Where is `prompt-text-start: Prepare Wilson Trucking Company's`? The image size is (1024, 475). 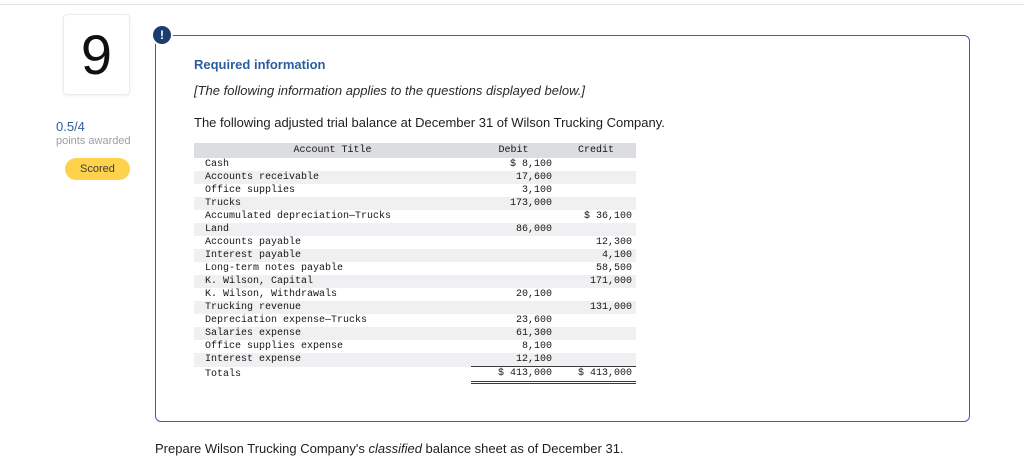
prompt-text-start: Prepare Wilson Trucking Company's is located at coordinates (262, 448).